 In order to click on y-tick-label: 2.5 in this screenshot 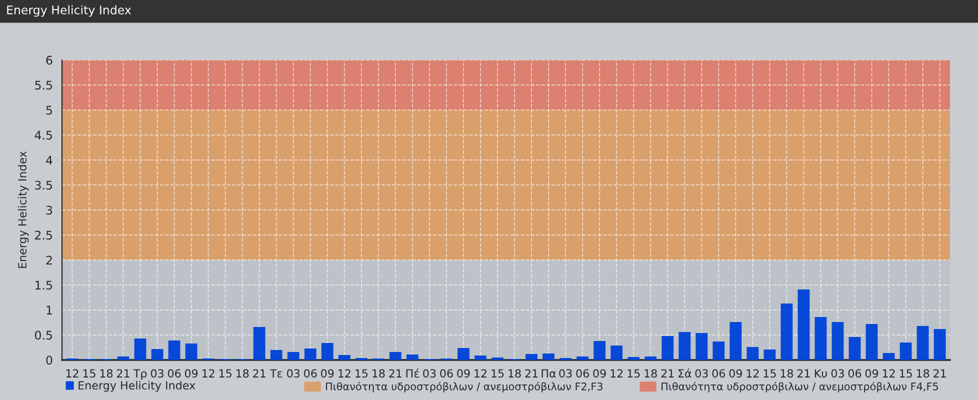, I will do `click(43, 235)`.